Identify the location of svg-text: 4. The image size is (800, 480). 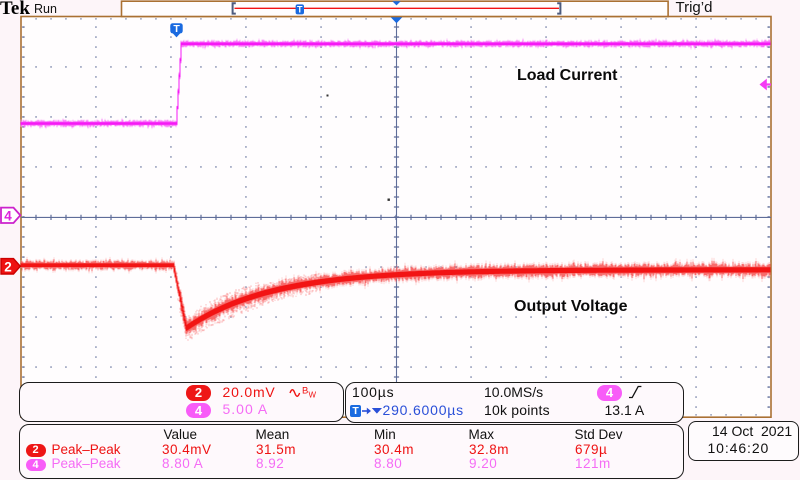
(8, 215).